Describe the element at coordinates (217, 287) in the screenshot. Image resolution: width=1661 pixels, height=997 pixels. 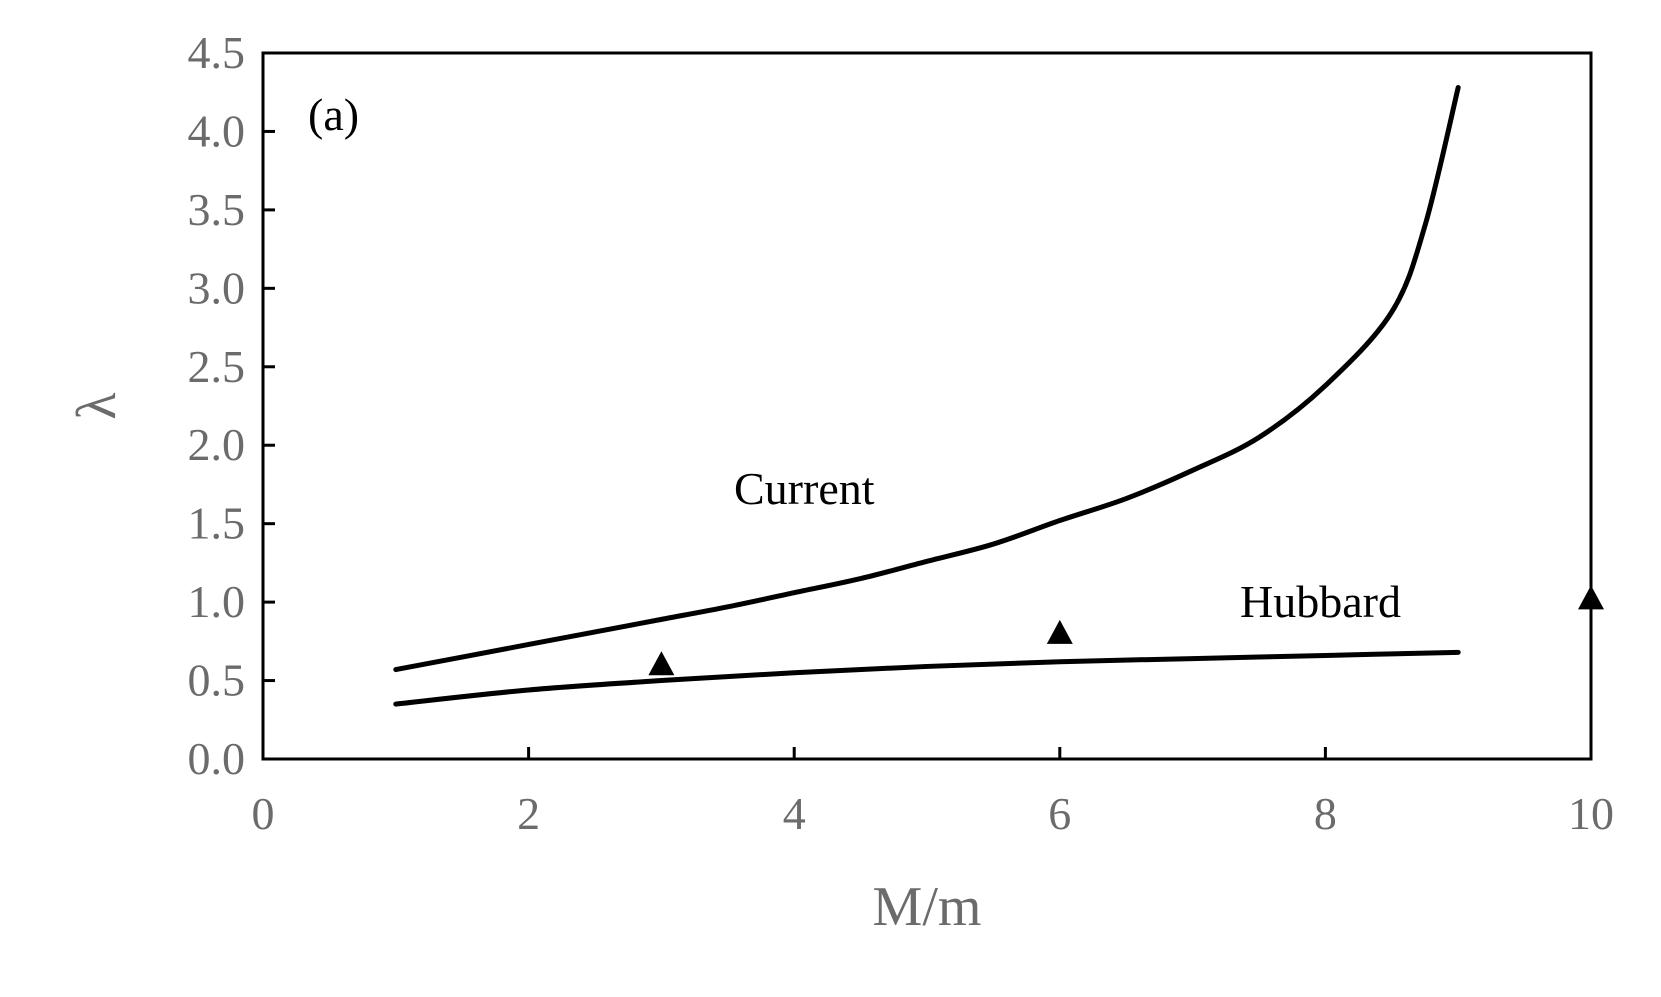
I see `y-tick-label: 3.0` at that location.